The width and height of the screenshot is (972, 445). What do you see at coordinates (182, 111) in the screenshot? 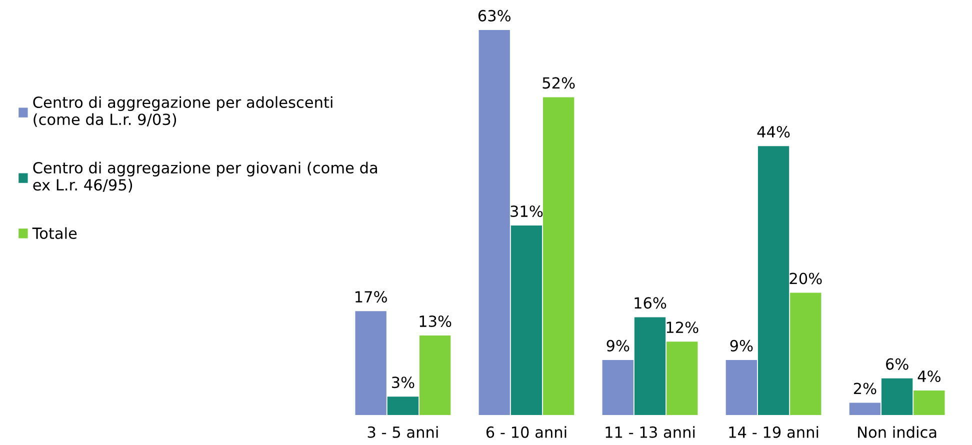
I see `legend-label: Centro di aggregazione per adolescenti (come da L.r. 9/03)` at bounding box center [182, 111].